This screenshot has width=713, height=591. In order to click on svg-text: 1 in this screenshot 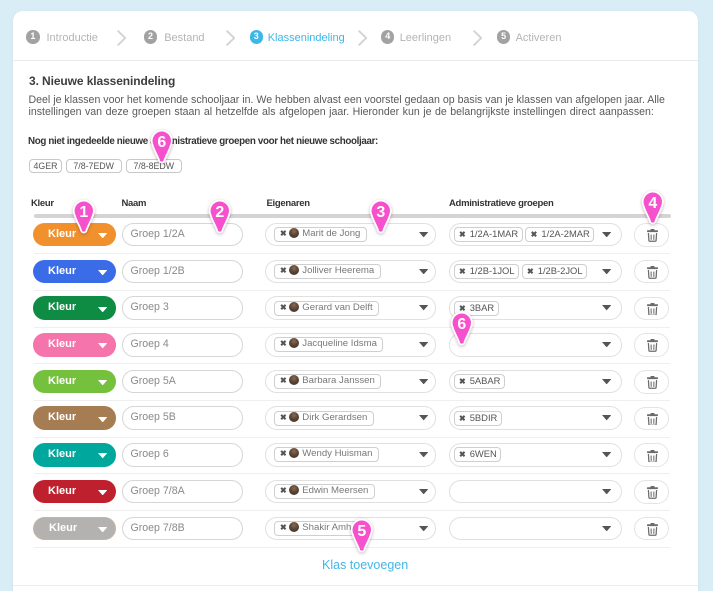, I will do `click(83, 212)`.